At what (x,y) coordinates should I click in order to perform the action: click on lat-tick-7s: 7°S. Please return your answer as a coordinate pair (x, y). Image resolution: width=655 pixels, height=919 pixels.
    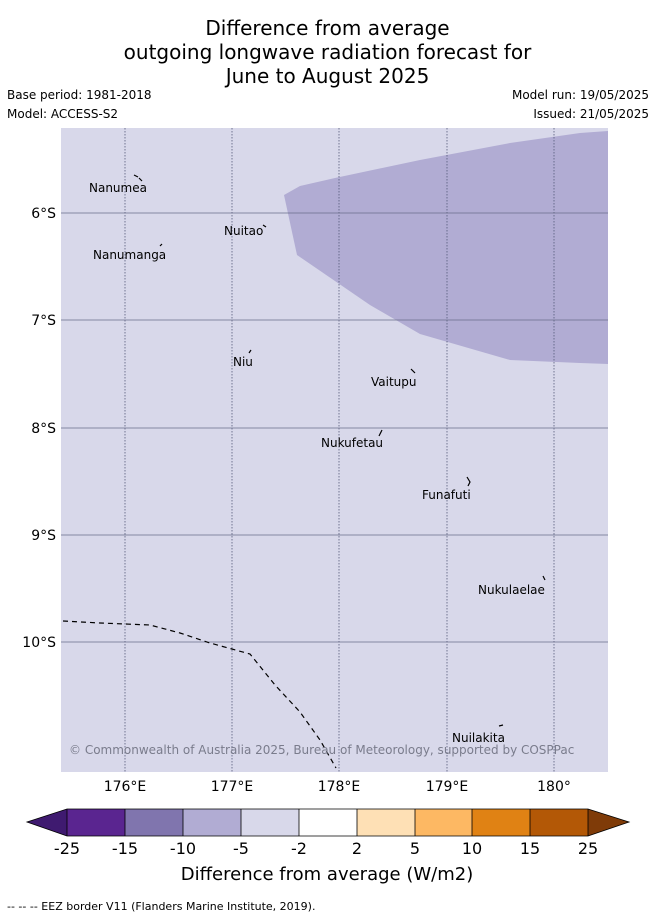
    Looking at the image, I should click on (43, 321).